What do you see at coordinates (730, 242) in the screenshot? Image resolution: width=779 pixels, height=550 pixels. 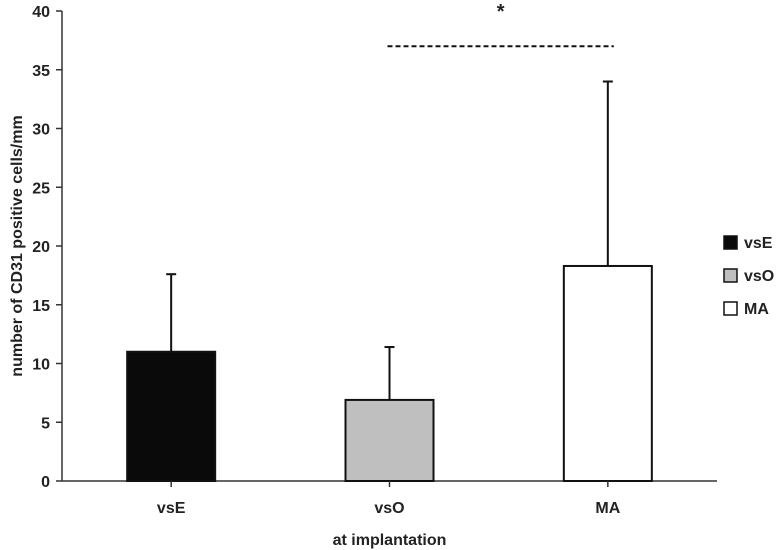 I see `legend-swatch-vsE` at bounding box center [730, 242].